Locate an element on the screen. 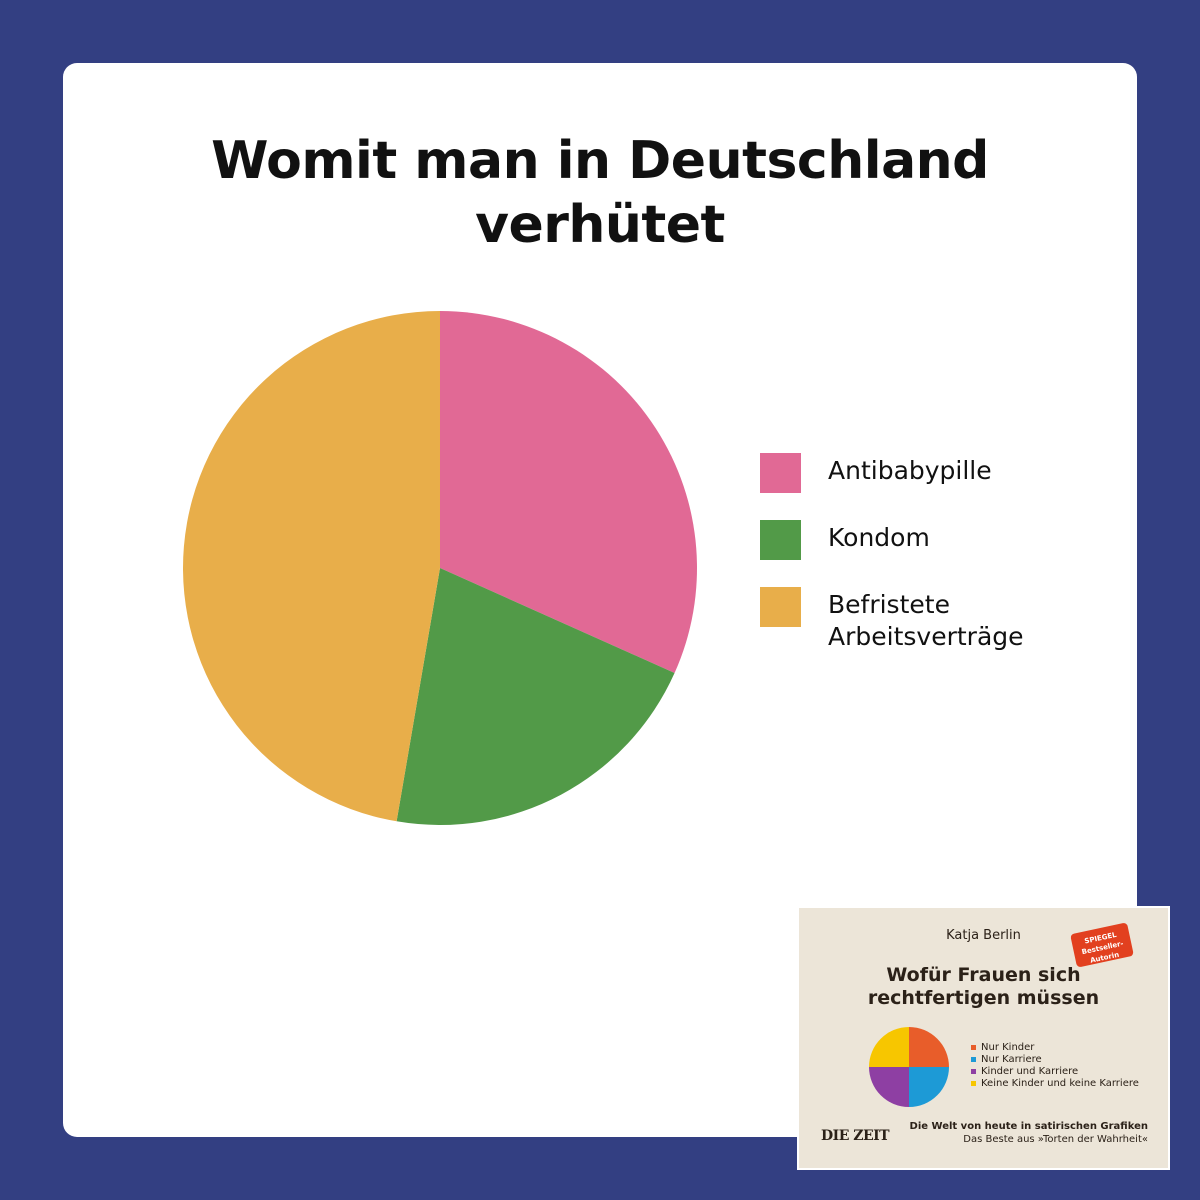 This screenshot has width=1200, height=1200. book-pie-chart is located at coordinates (909, 1067).